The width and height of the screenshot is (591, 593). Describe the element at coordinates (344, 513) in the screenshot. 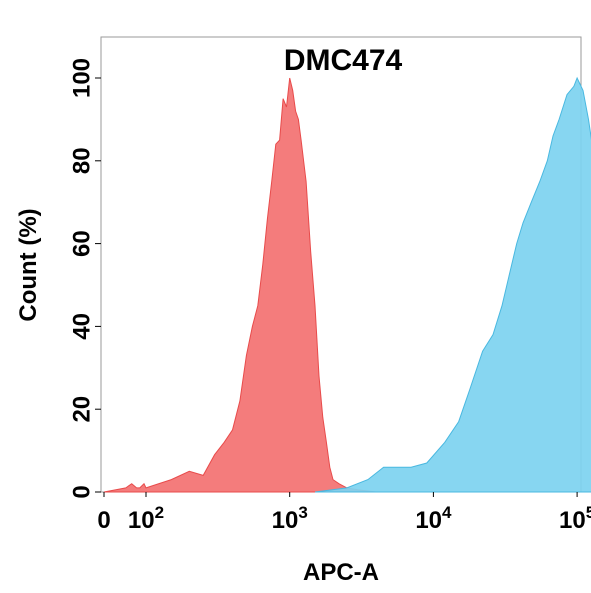

I see `x-axis-ticks: 0102103104105106107108` at that location.